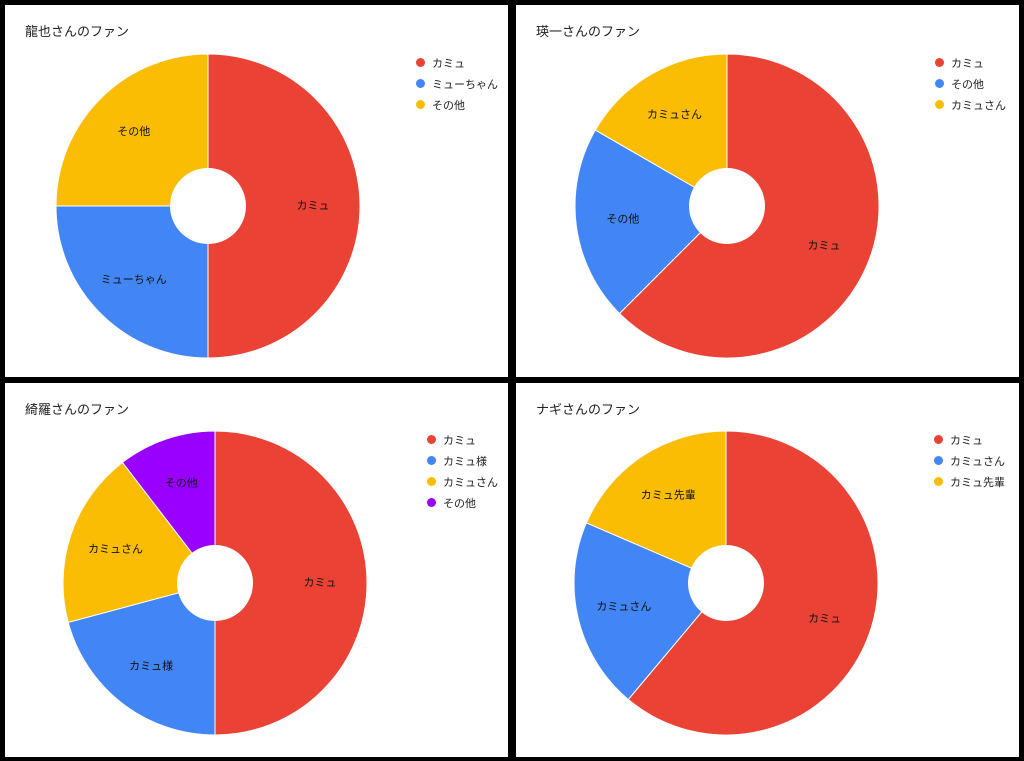 The height and width of the screenshot is (761, 1024). What do you see at coordinates (588, 32) in the screenshot?
I see `chart-title: 瑛一さんのファン` at bounding box center [588, 32].